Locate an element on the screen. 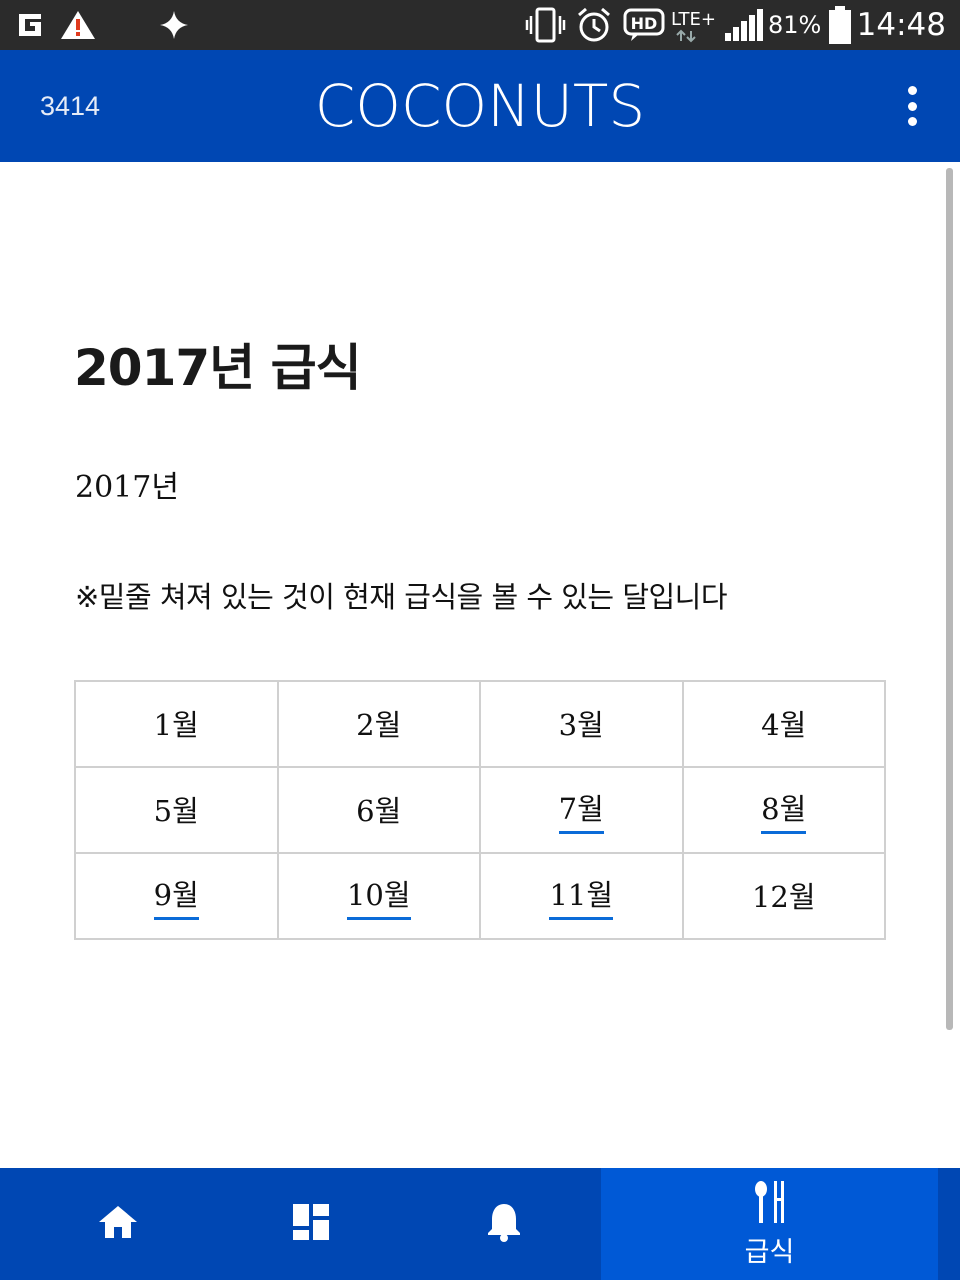  month-dec: 12월 is located at coordinates (783, 896).